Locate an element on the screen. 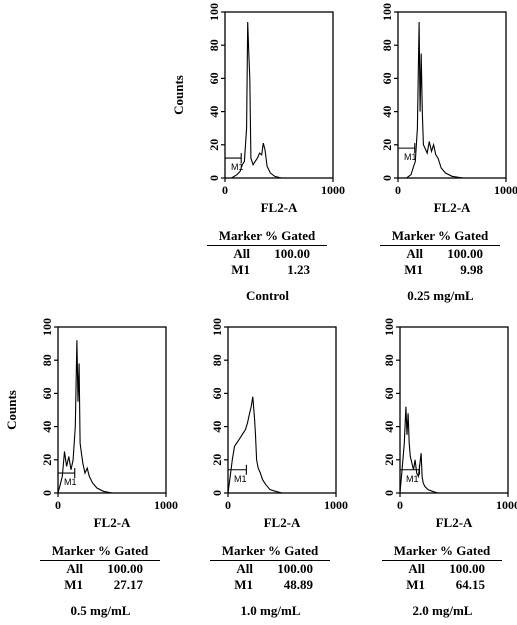 Image resolution: width=517 pixels, height=625 pixels. marker-stats-table: Marker % Gated All 100.00 M1 48.89 is located at coordinates (270, 568).